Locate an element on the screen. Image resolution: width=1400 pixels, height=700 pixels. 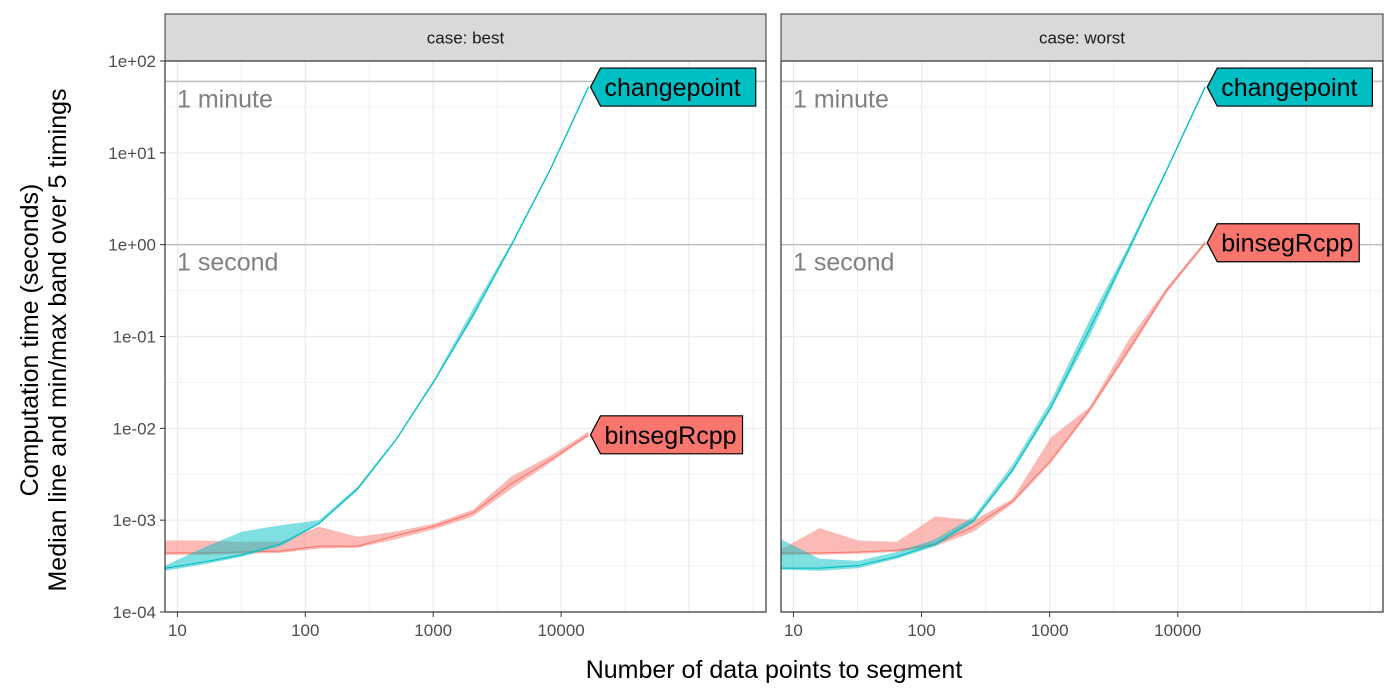
y-tick-label: 1e-02 is located at coordinates (134, 428).